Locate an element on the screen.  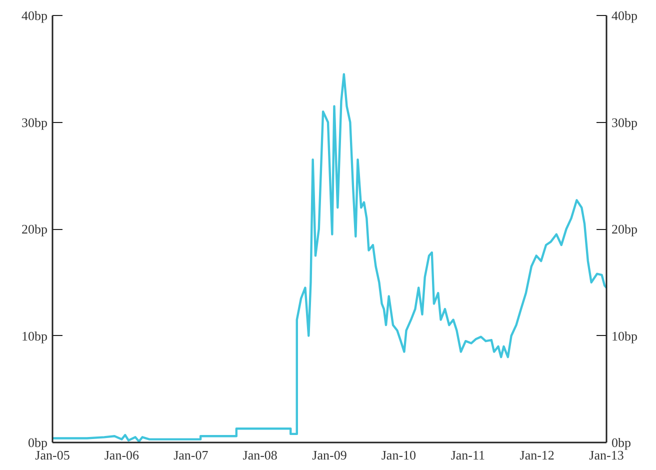
x-tick-label: Jan-06 is located at coordinates (122, 455).